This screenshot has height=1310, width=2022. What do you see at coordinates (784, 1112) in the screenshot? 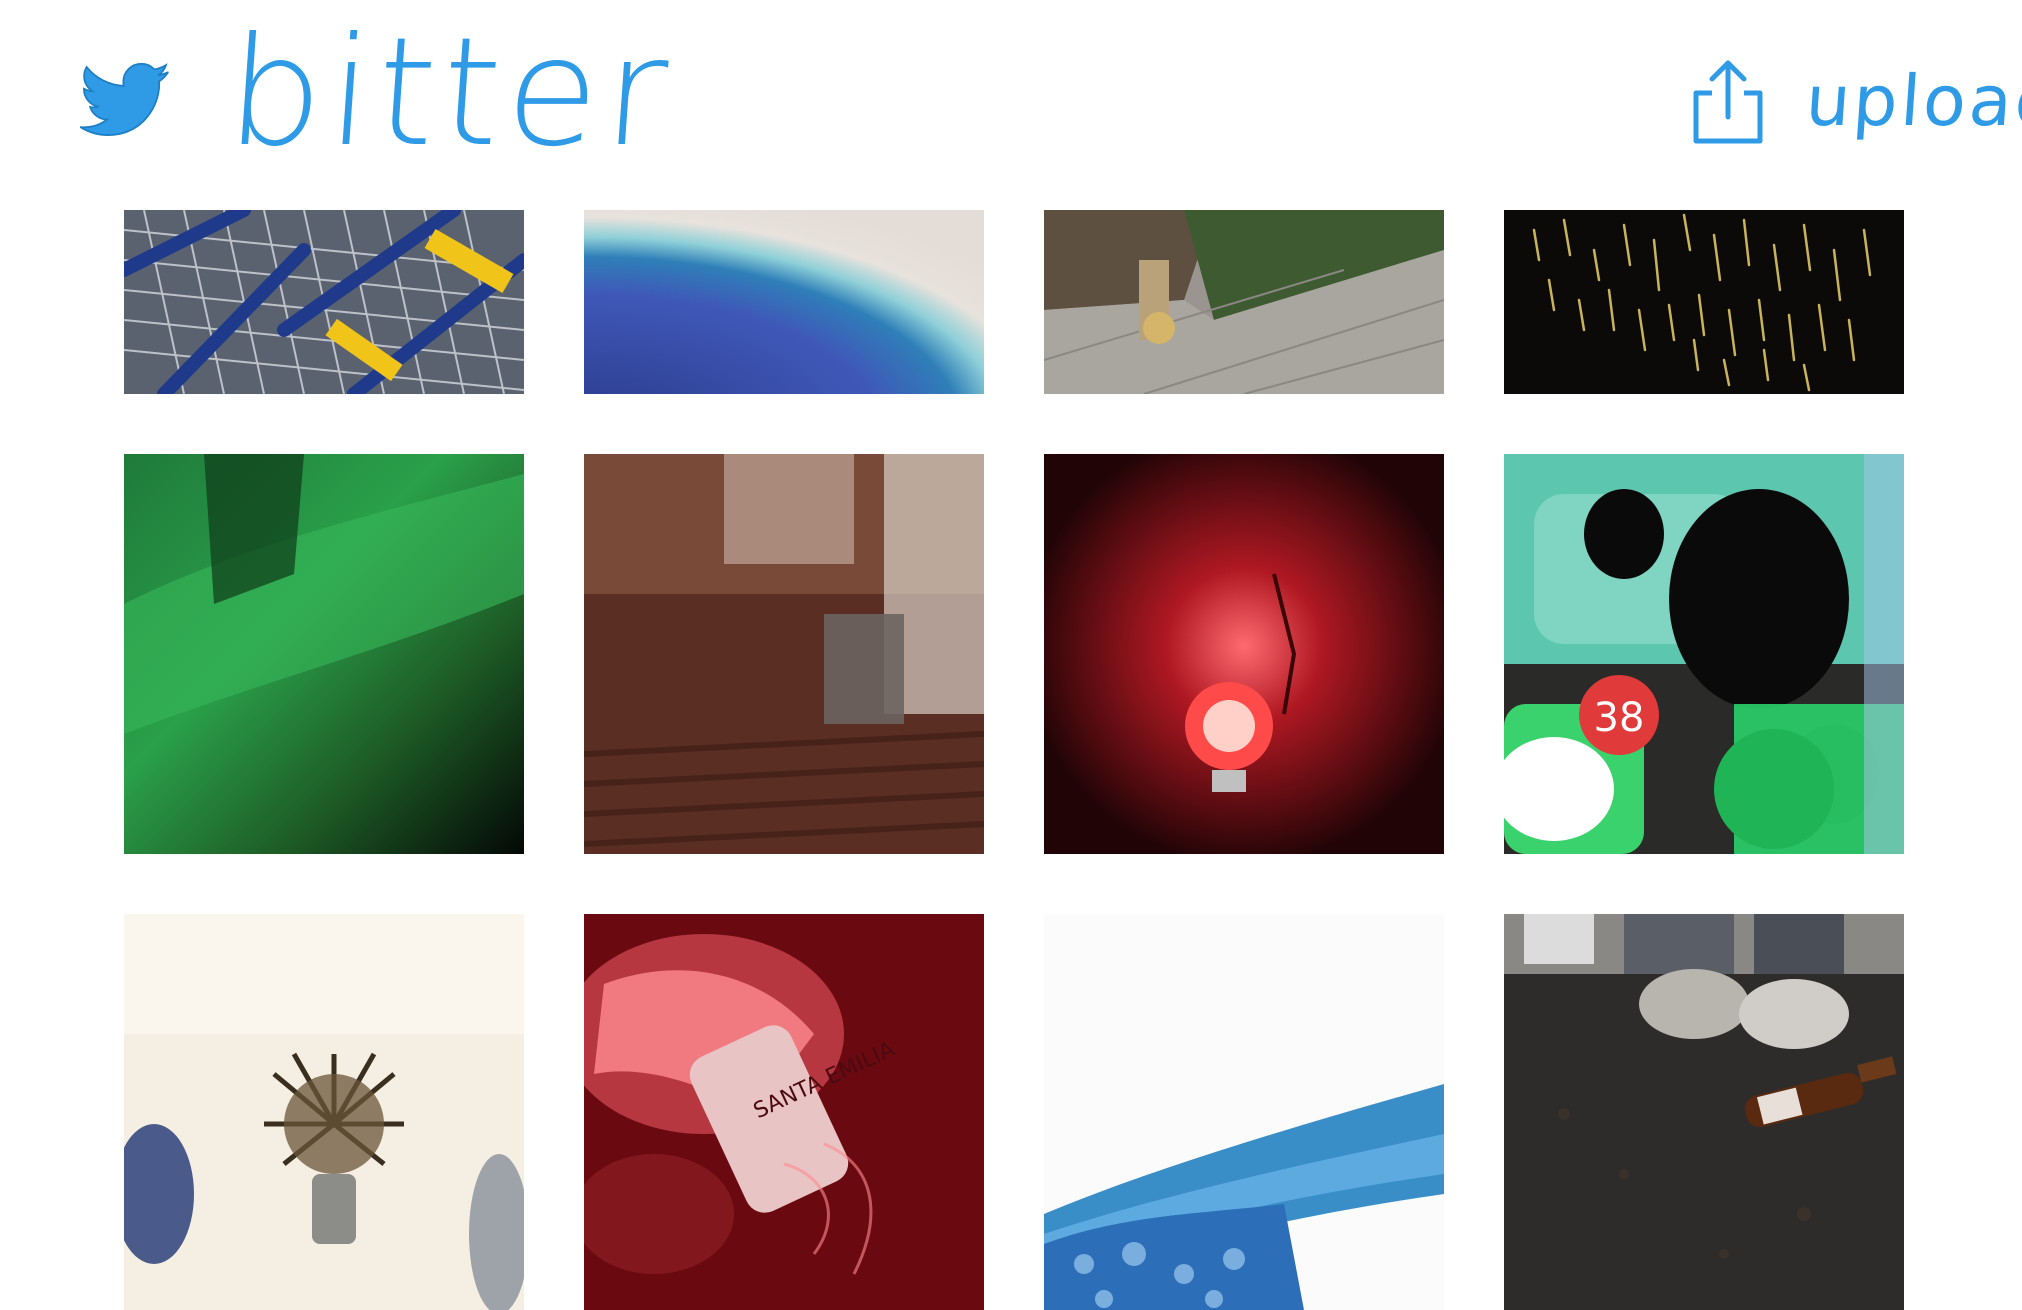
I see `photo-tile: SANTA EMILIA` at bounding box center [784, 1112].